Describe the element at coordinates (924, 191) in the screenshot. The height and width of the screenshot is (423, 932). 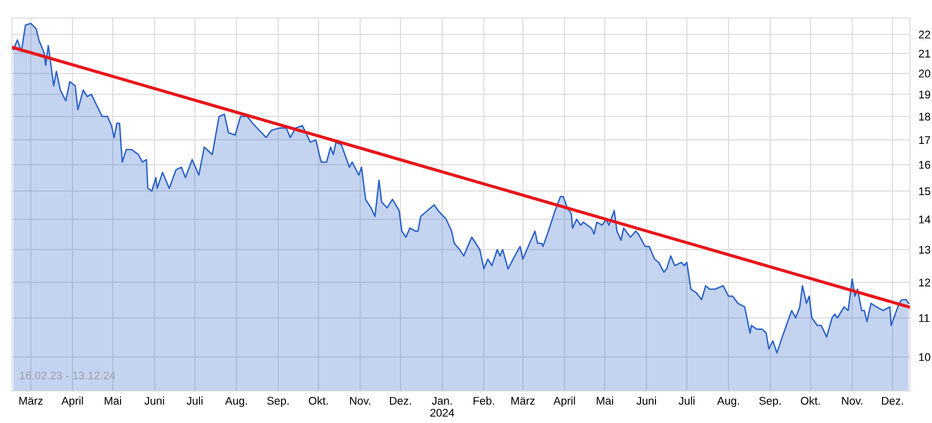
I see `y-tick-label: 15` at that location.